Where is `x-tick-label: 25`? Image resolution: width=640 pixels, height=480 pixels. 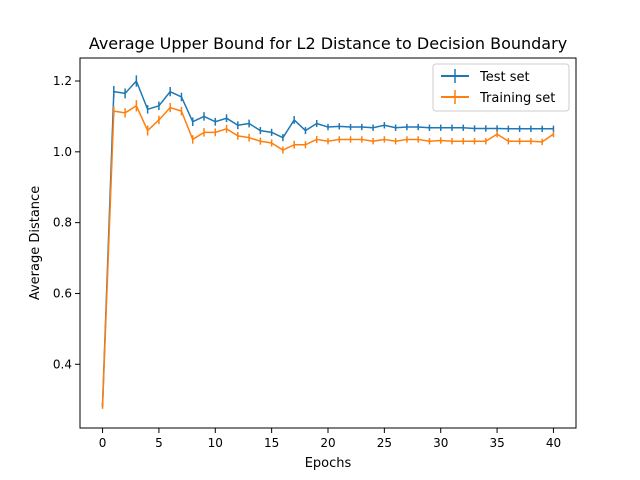 x-tick-label: 25 is located at coordinates (384, 443).